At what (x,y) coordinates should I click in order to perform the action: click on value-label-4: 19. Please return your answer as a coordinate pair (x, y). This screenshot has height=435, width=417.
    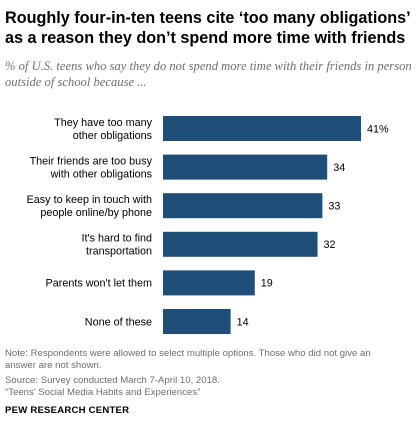
    Looking at the image, I should click on (267, 284).